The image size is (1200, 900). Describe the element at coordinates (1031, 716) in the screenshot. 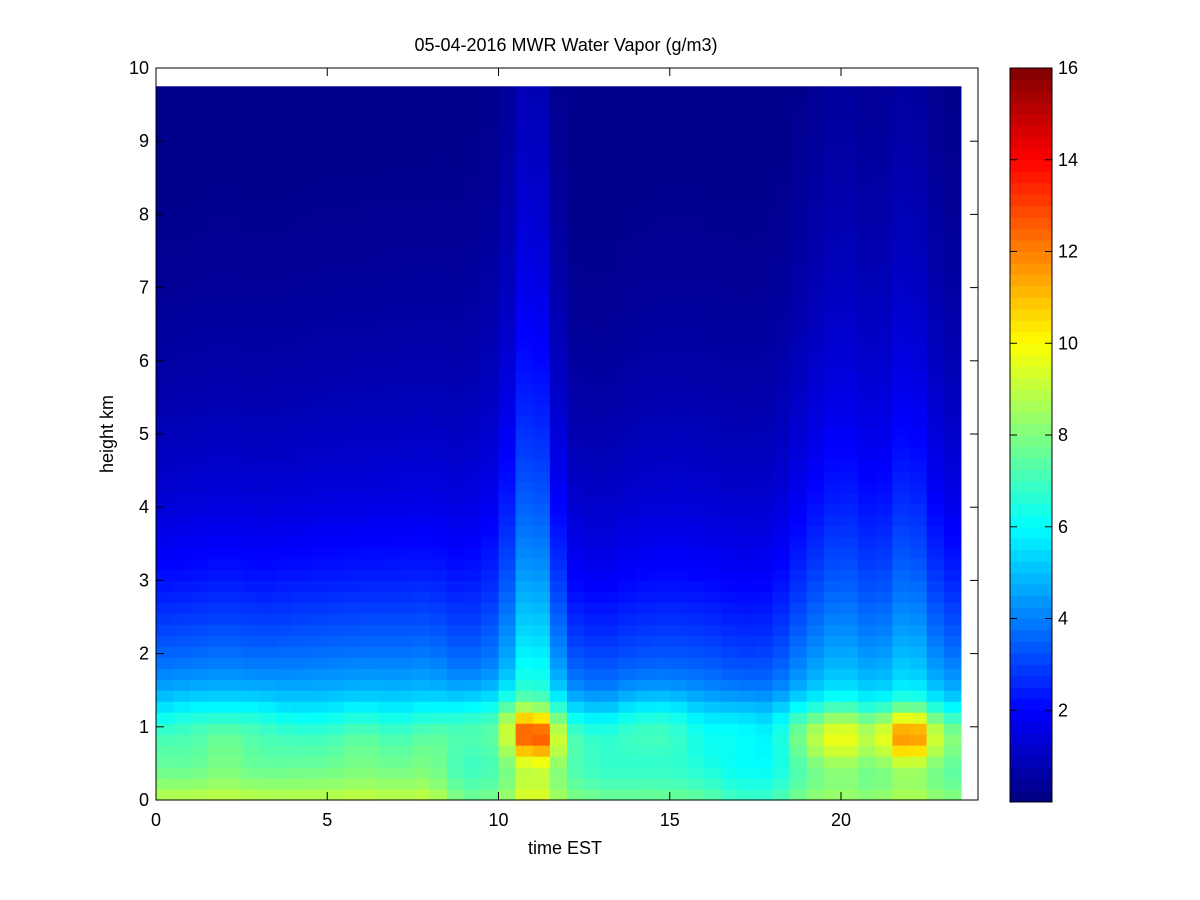

I see `colorbar-segment` at that location.